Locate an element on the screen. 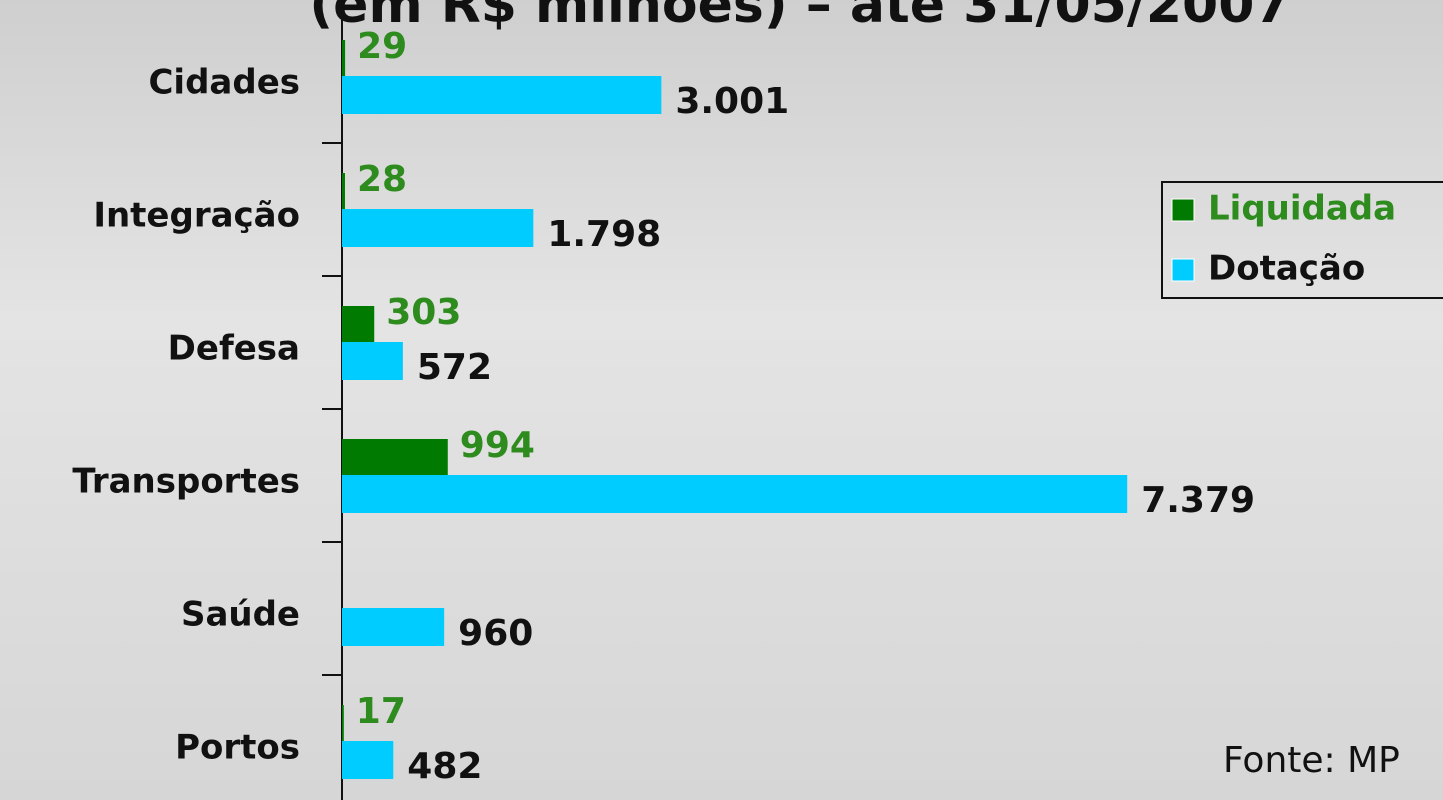  value-label: 572 is located at coordinates (454, 367).